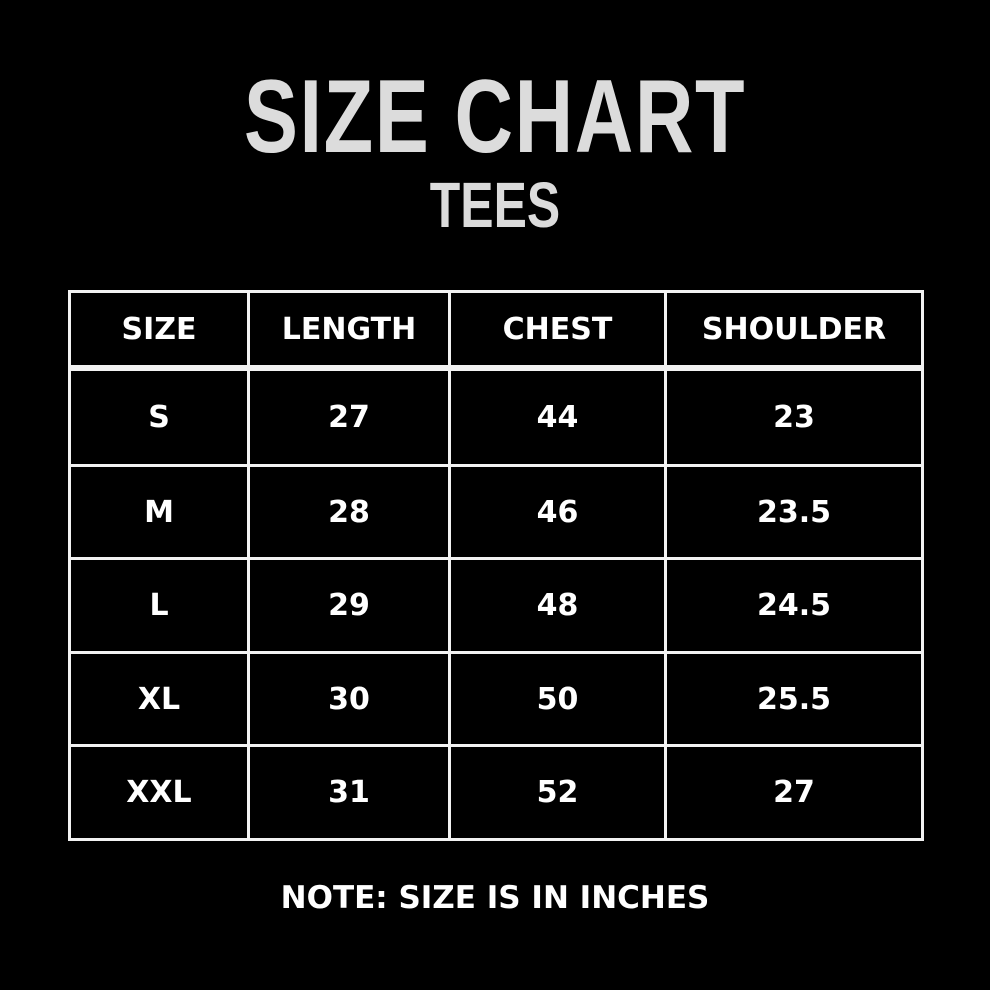 The height and width of the screenshot is (990, 990). I want to click on table-row: XXL 31 52 27, so click(496, 792).